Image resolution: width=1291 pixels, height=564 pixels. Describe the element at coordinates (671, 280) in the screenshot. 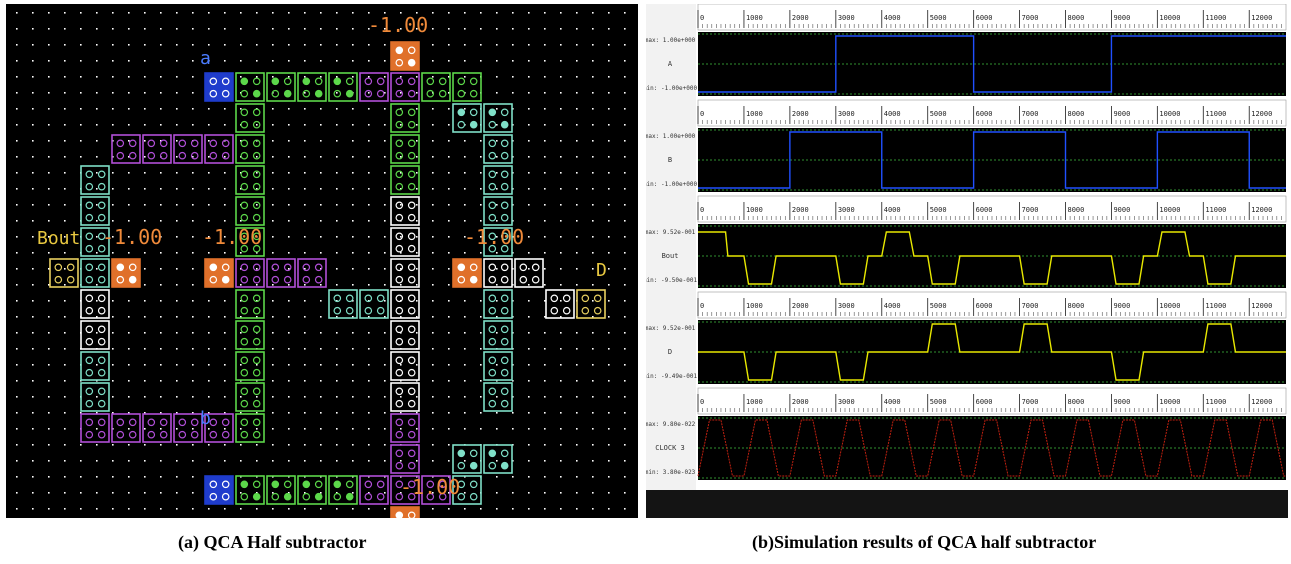

I see `signal-min: min: -9.50e-001` at that location.